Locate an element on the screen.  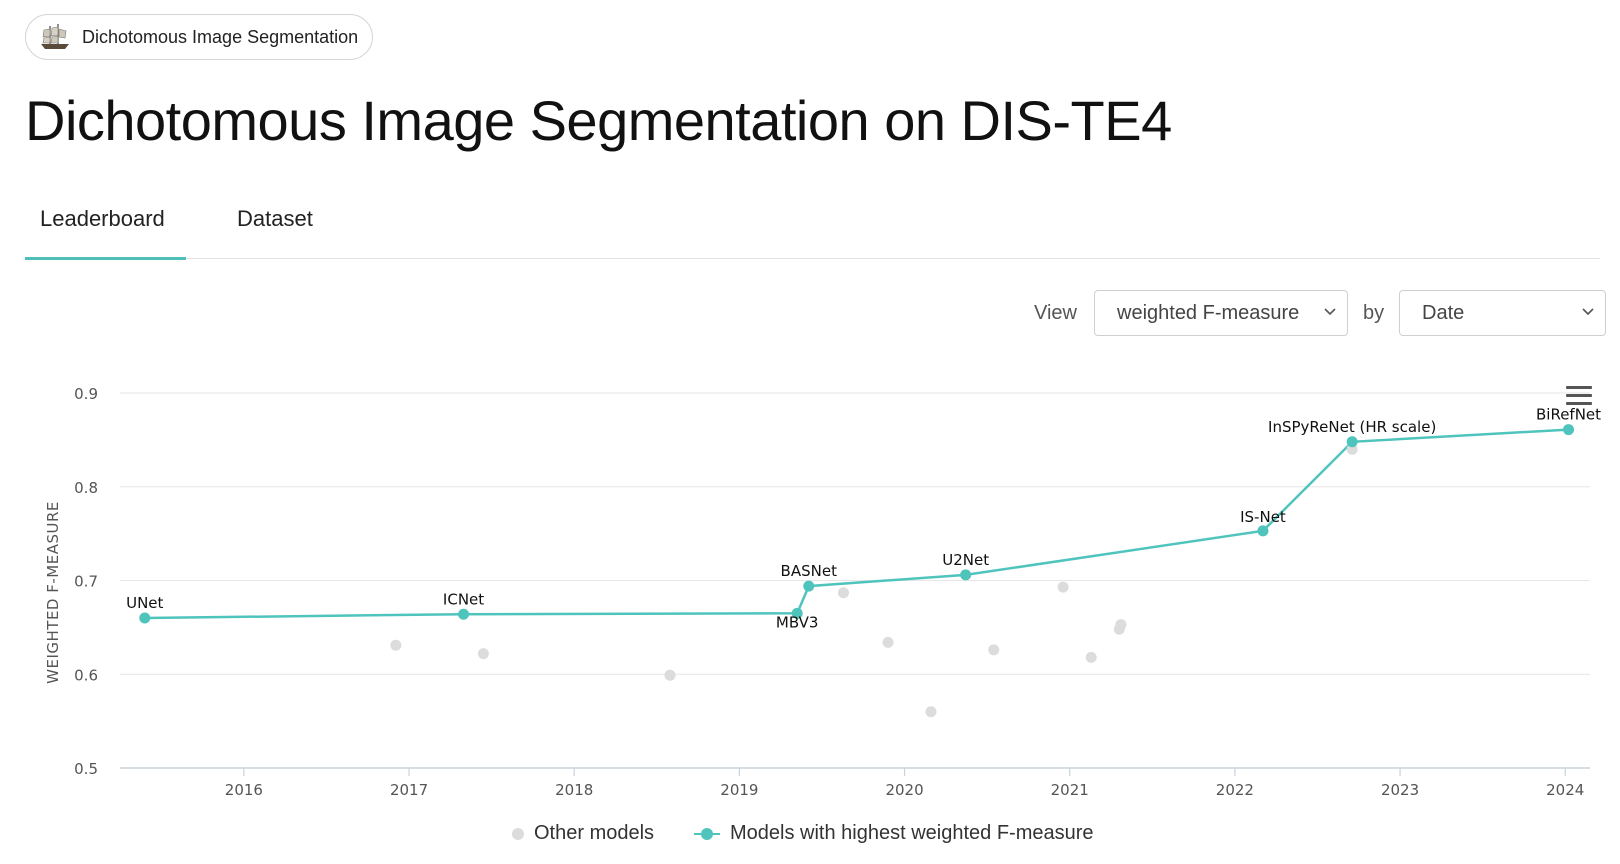
sort-by-select-value: Date is located at coordinates (1443, 312).